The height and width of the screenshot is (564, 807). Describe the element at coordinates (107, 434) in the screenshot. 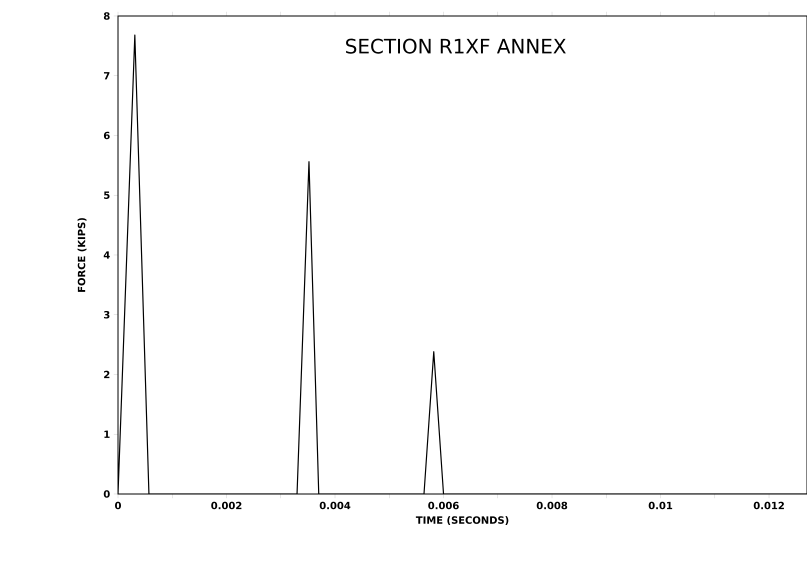

I see `y-tick-label: 1` at that location.